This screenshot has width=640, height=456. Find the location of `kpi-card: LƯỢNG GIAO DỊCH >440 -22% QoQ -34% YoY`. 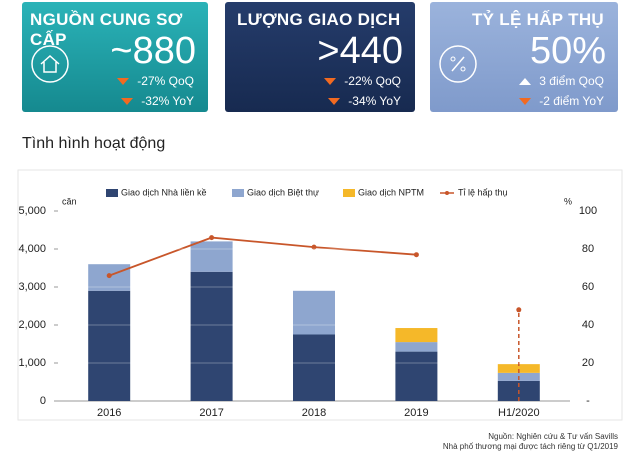

kpi-card: LƯỢNG GIAO DỊCH >440 -22% QoQ -34% YoY is located at coordinates (320, 57).